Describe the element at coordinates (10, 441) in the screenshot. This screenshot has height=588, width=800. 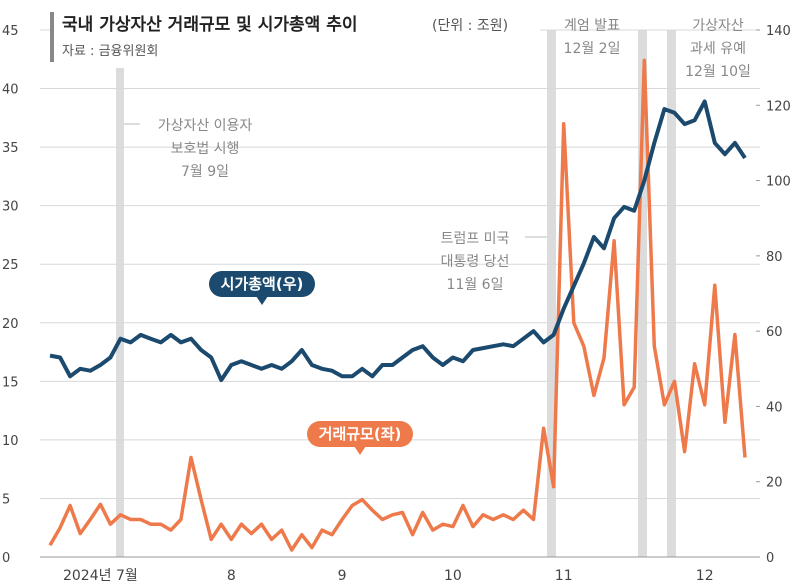
I see `y-tick-label: 10` at that location.